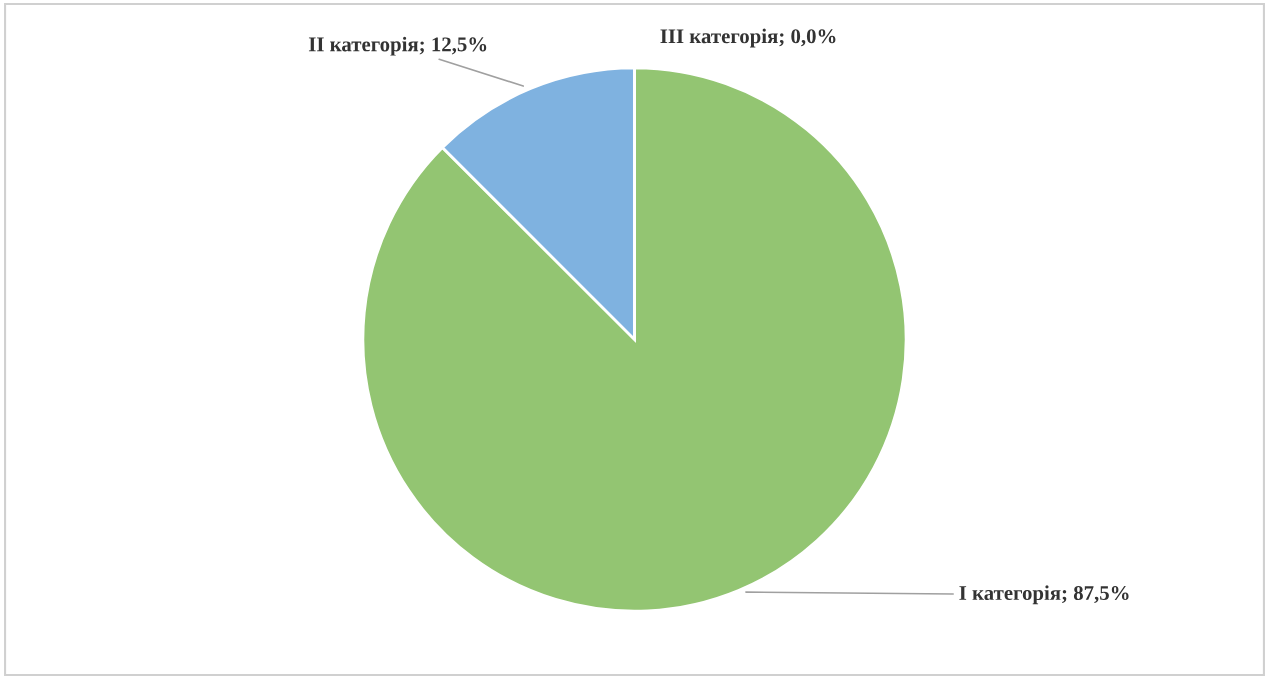 The image size is (1269, 679). Describe the element at coordinates (1044, 595) in the screenshot. I see `slice-label: I категорія; 87,5%` at that location.